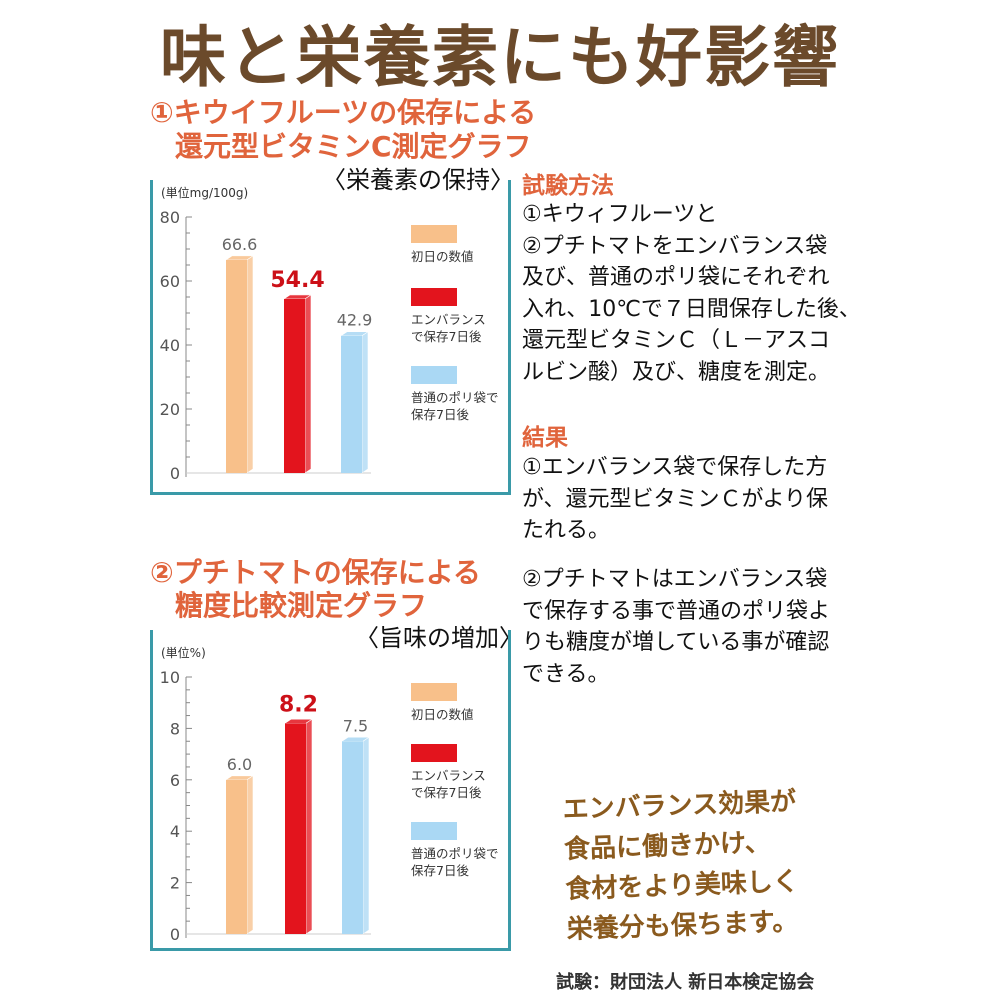  What do you see at coordinates (355, 320) in the screenshot?
I see `bar-value-label: 42.9` at bounding box center [355, 320].